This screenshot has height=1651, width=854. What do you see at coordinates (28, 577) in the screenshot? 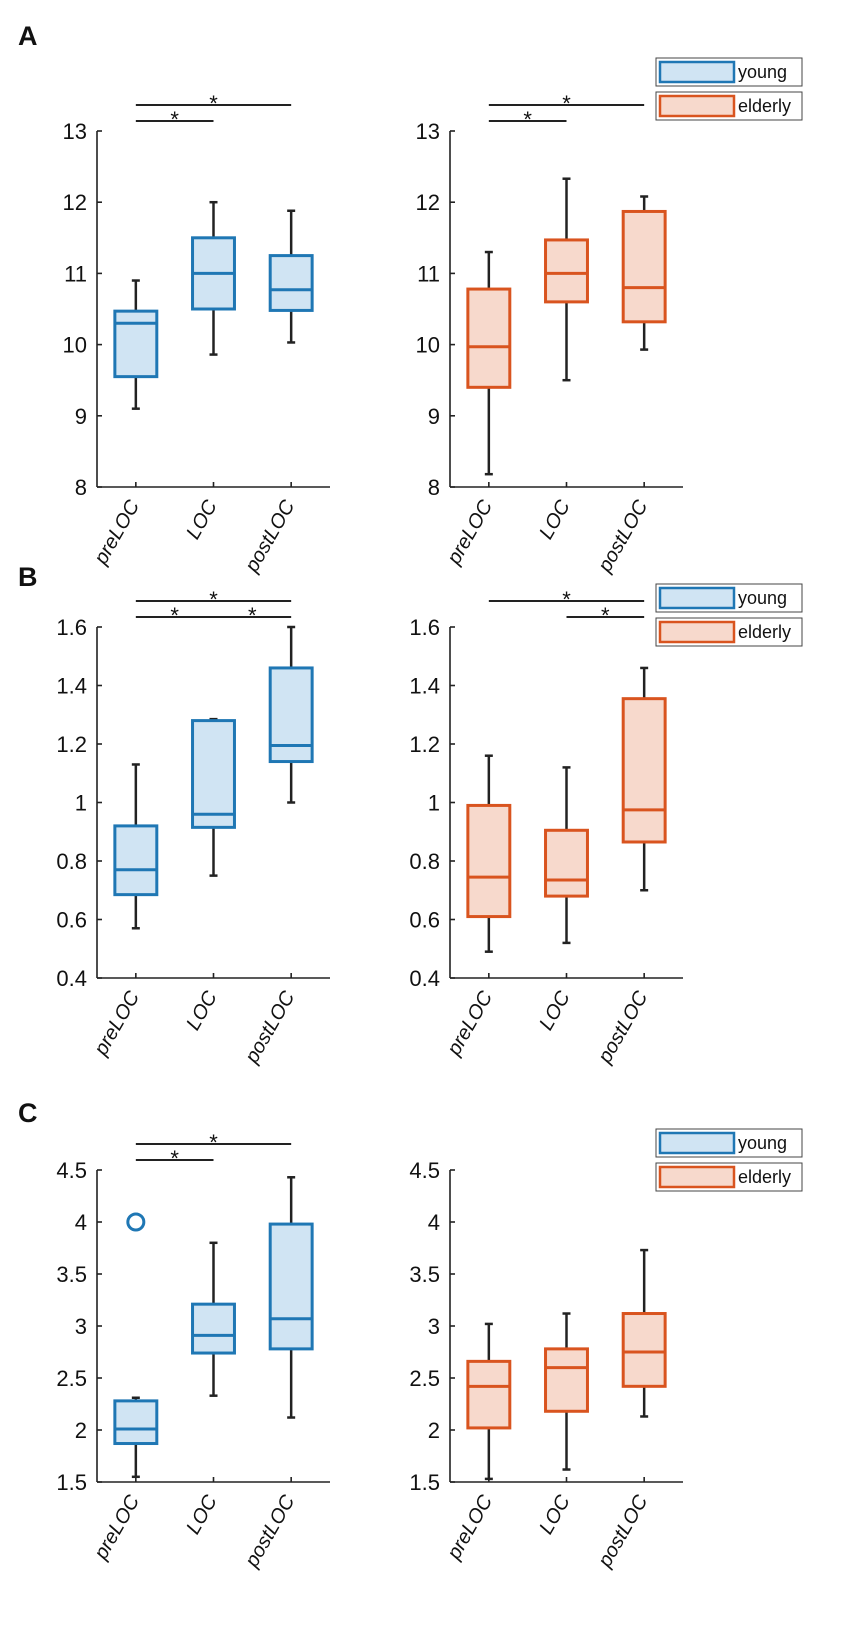
I see `panel-label-b: B` at bounding box center [28, 577].